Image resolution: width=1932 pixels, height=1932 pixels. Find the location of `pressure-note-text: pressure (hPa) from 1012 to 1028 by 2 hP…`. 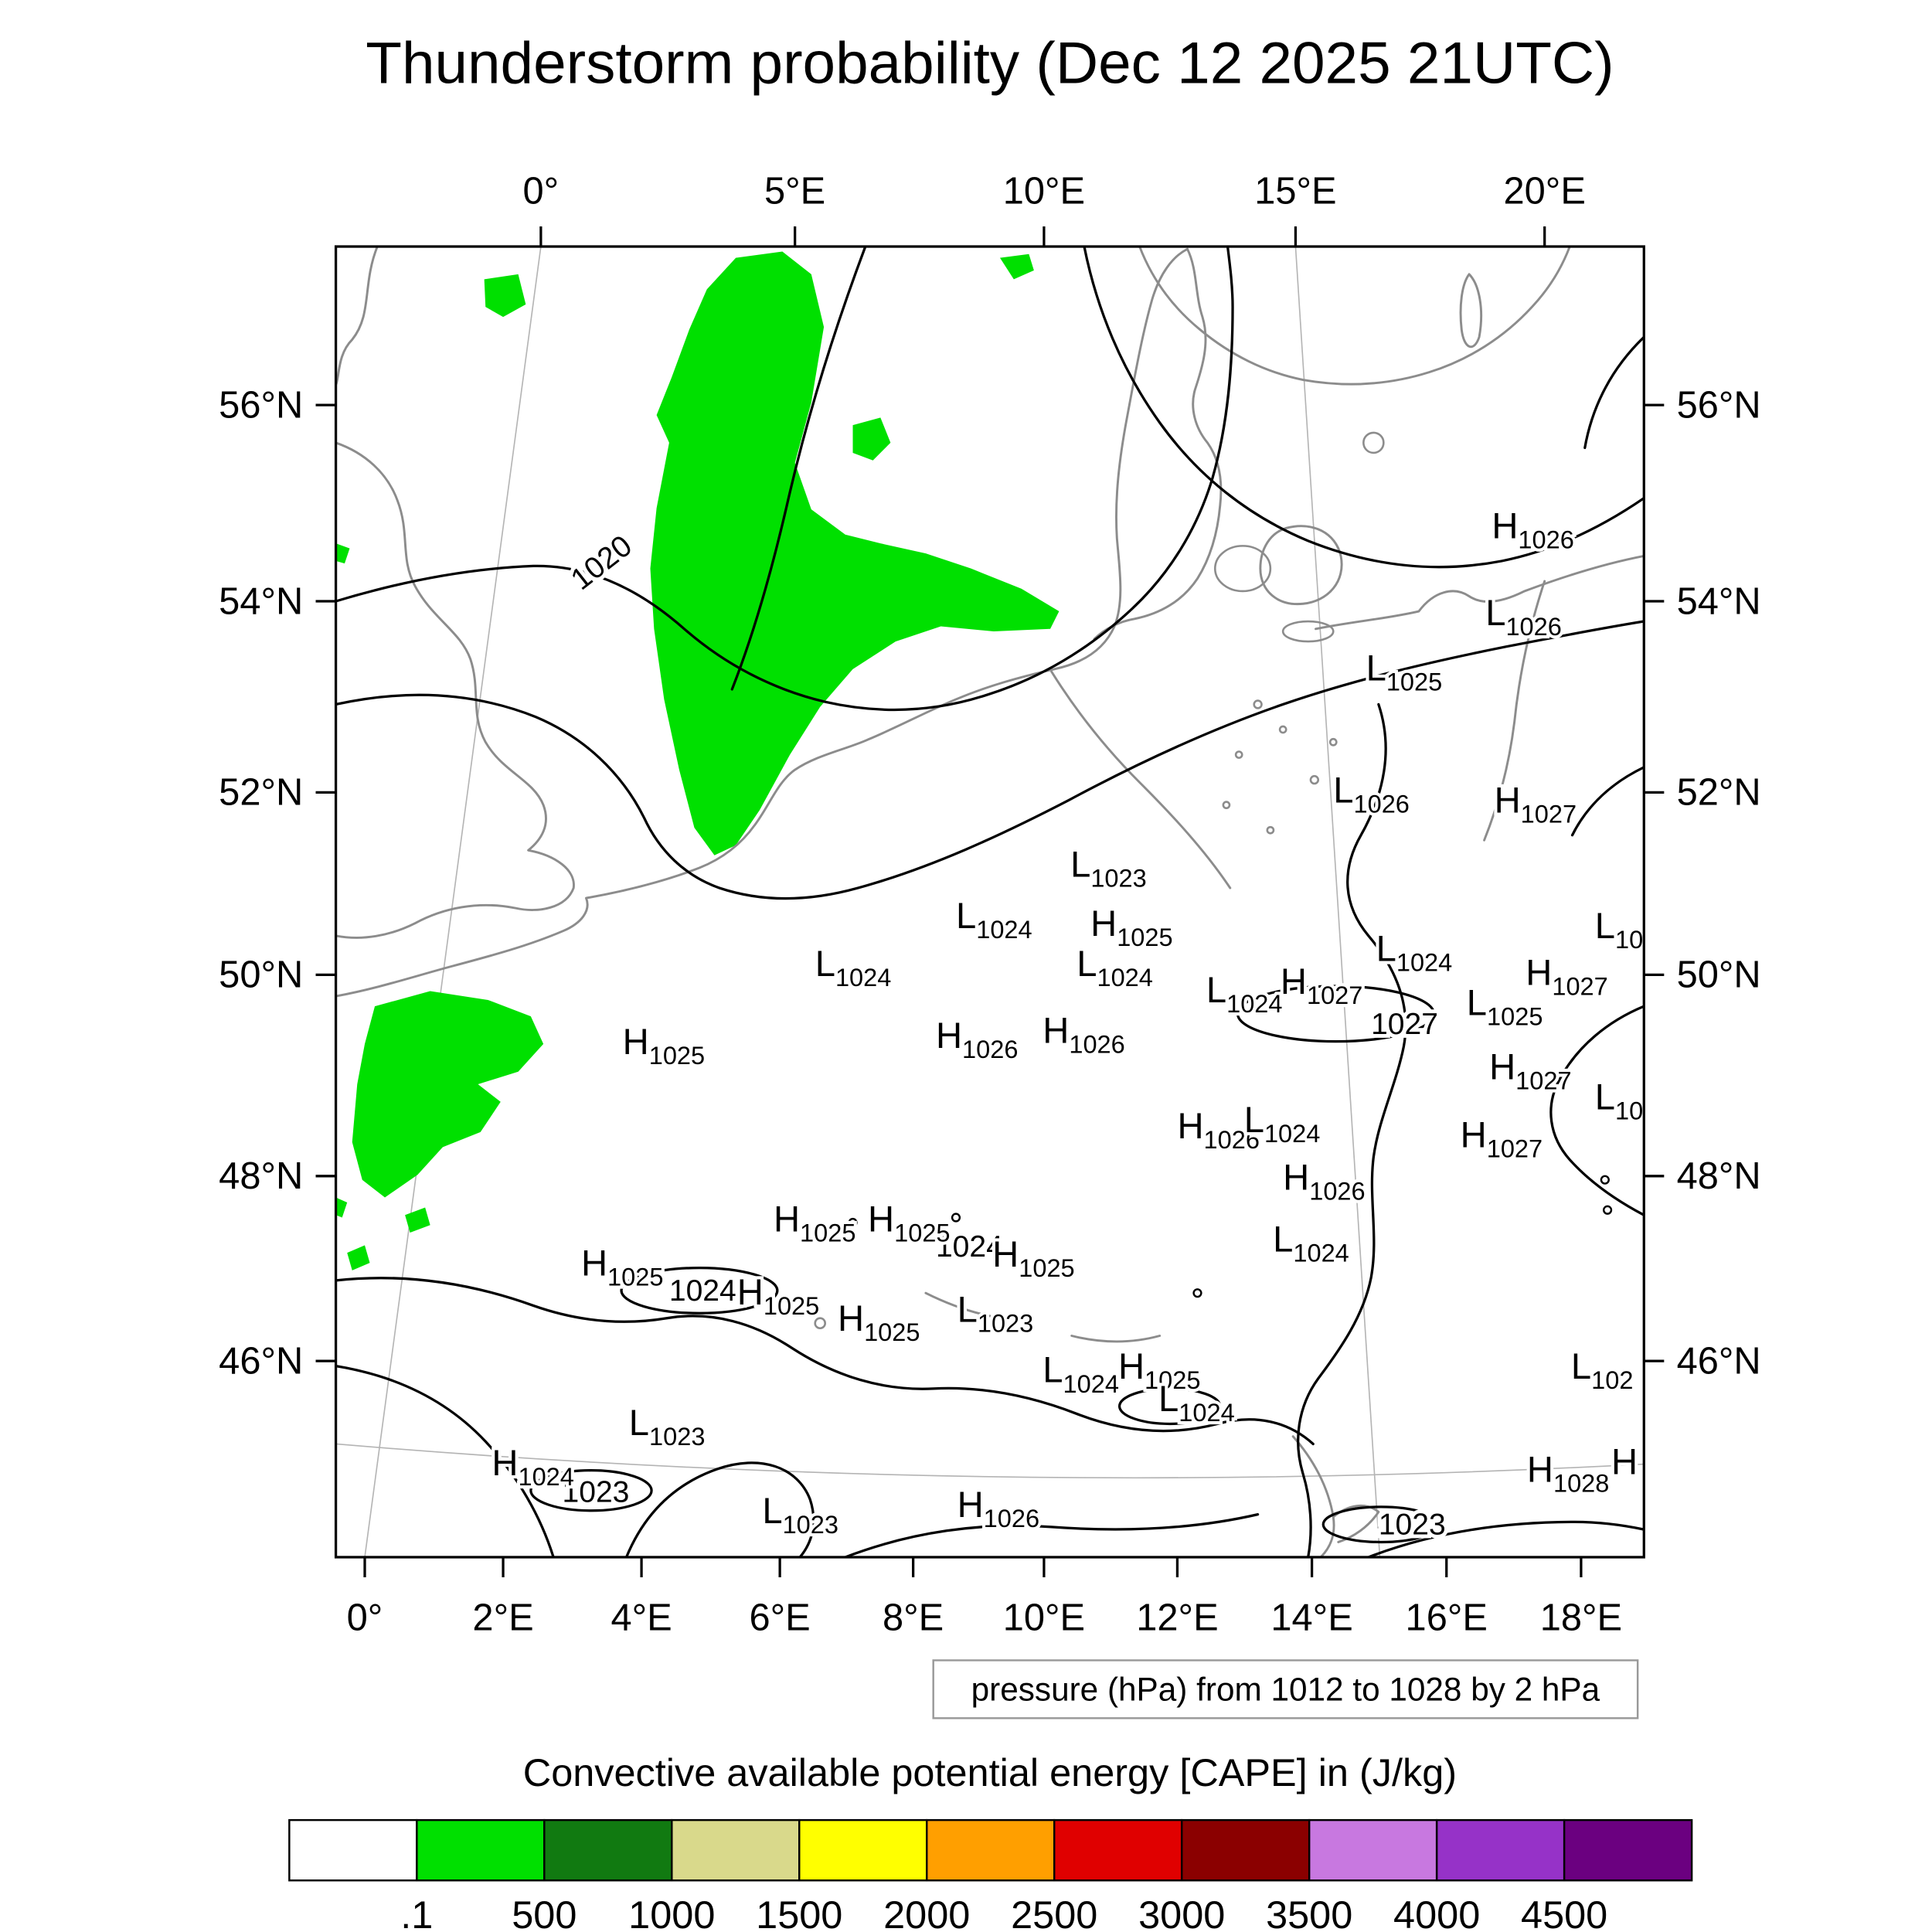

pressure-note-text: pressure (hPa) from 1012 to 1028 by 2 hP… is located at coordinates (1285, 1690).